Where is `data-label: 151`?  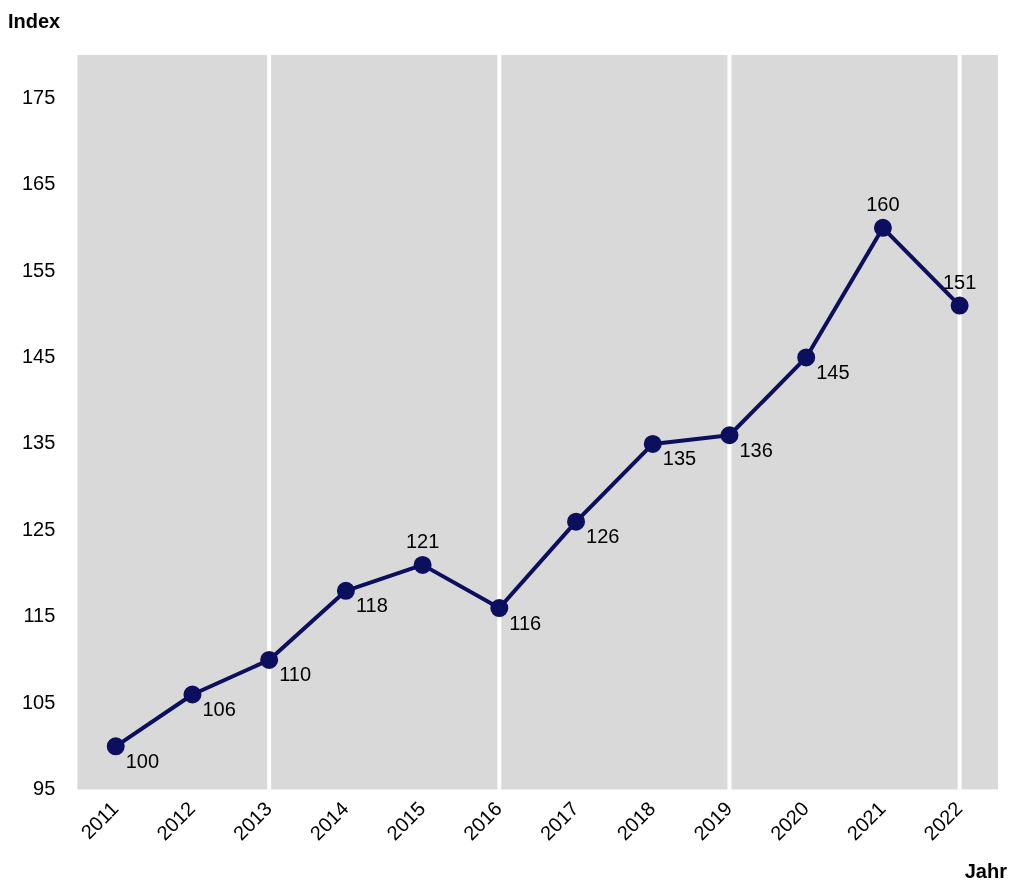
data-label: 151 is located at coordinates (959, 282).